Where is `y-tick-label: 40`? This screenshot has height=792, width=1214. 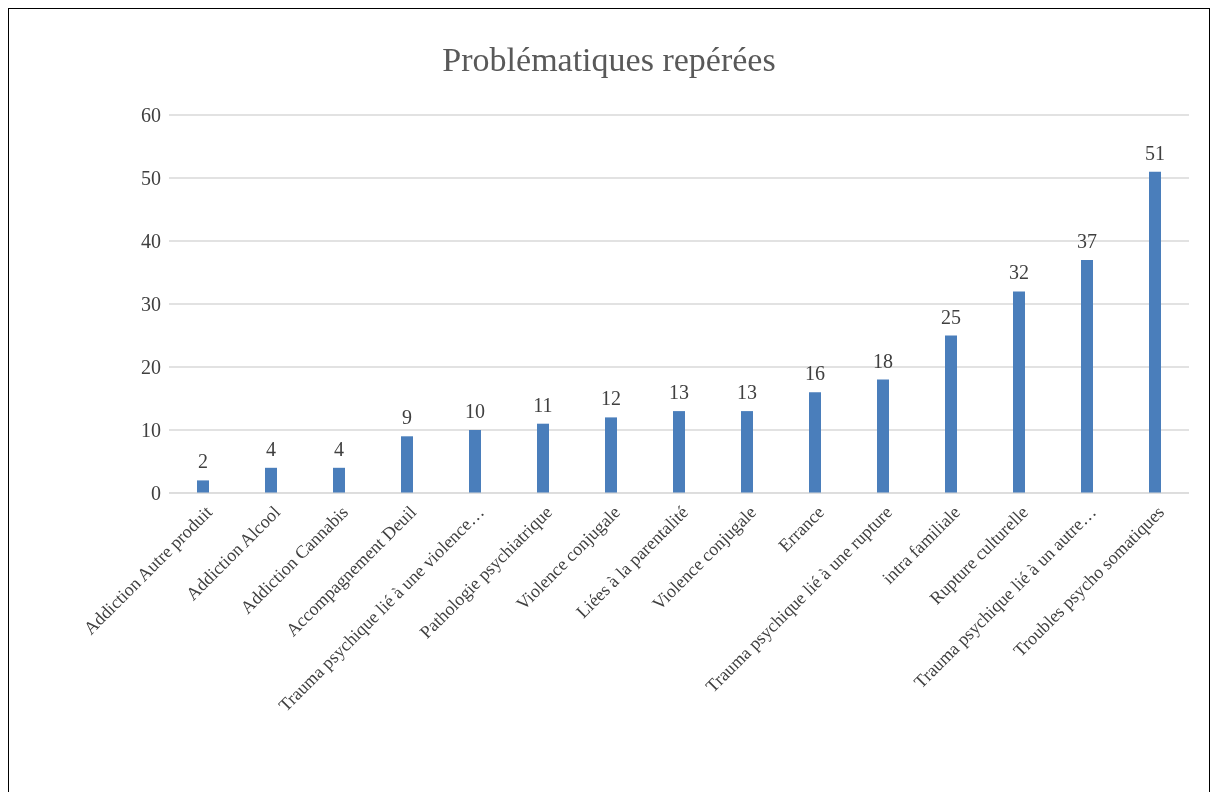
y-tick-label: 40 is located at coordinates (151, 241).